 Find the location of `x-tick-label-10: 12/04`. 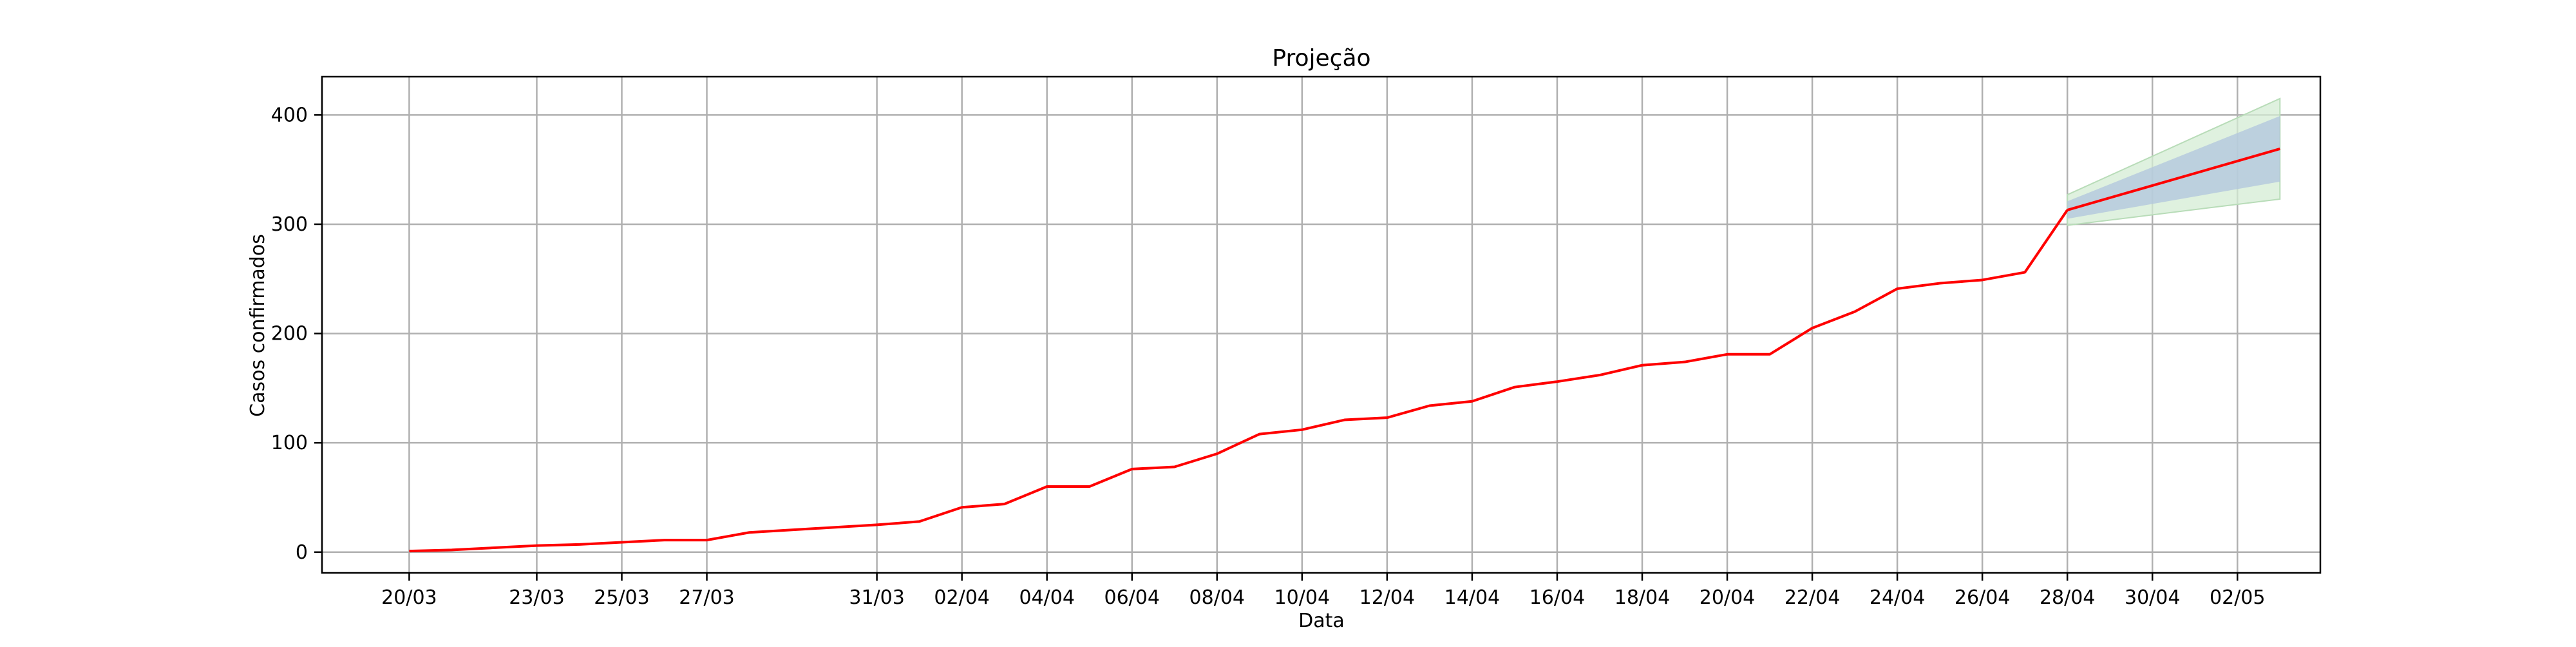

x-tick-label-10: 12/04 is located at coordinates (1387, 597).